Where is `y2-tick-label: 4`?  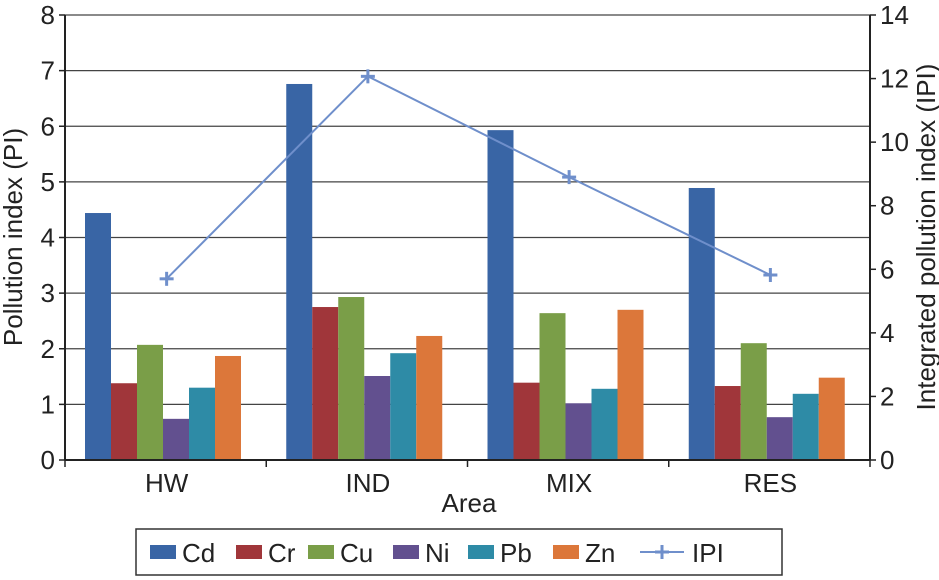 y2-tick-label: 4 is located at coordinates (887, 333).